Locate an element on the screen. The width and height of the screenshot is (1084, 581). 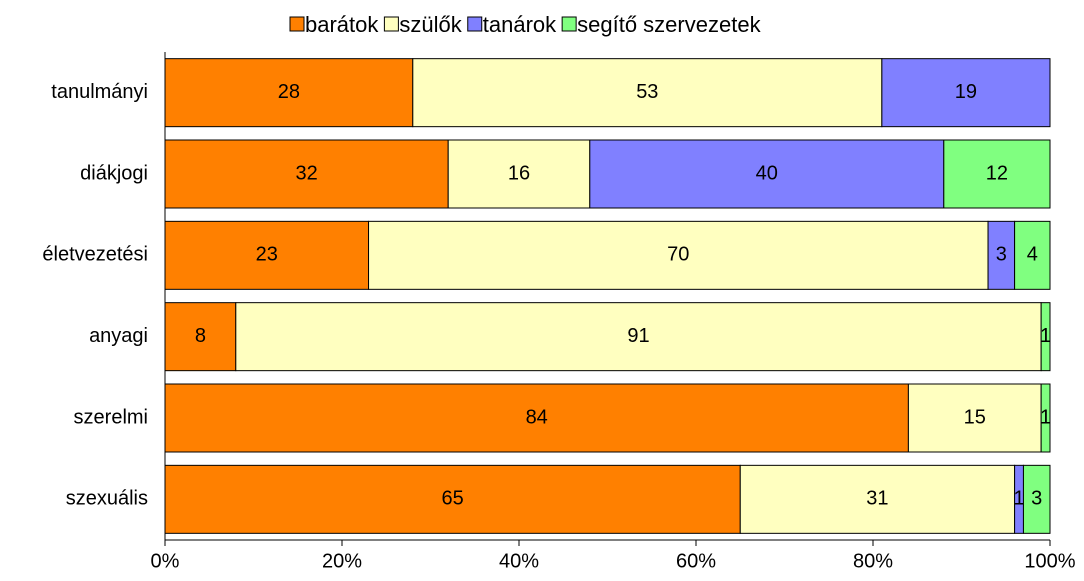
data-label: 12 is located at coordinates (997, 173).